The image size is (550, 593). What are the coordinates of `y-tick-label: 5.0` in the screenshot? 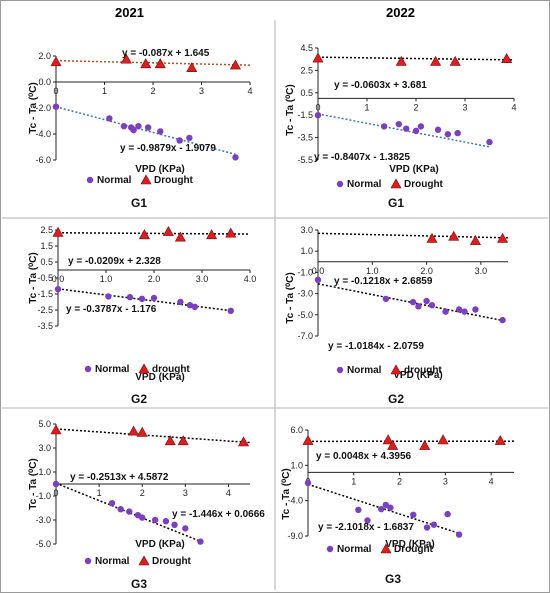 It's located at (44, 424).